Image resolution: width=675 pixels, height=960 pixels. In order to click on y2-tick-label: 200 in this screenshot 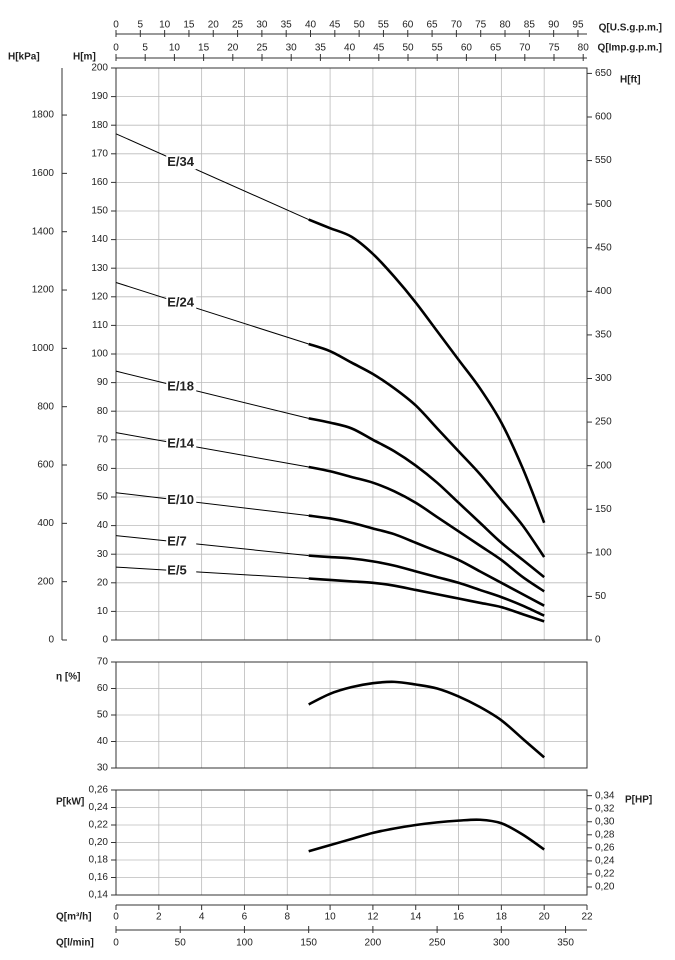, I will do `click(603, 465)`.